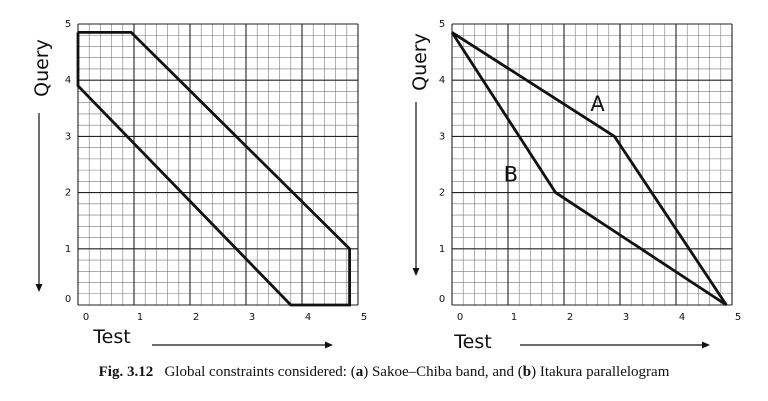  What do you see at coordinates (597, 104) in the screenshot?
I see `curve-label: A` at bounding box center [597, 104].